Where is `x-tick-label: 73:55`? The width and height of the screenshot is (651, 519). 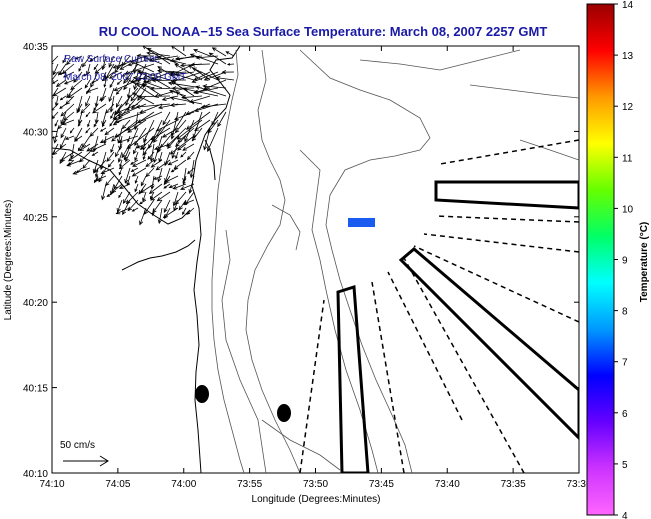
x-tick-label: 73:55 is located at coordinates (249, 484).